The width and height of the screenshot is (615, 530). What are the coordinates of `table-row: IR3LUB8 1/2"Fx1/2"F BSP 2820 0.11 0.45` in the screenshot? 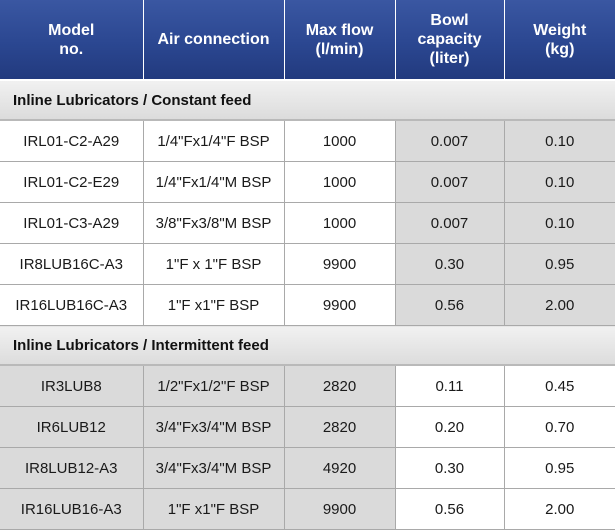 It's located at (307, 386).